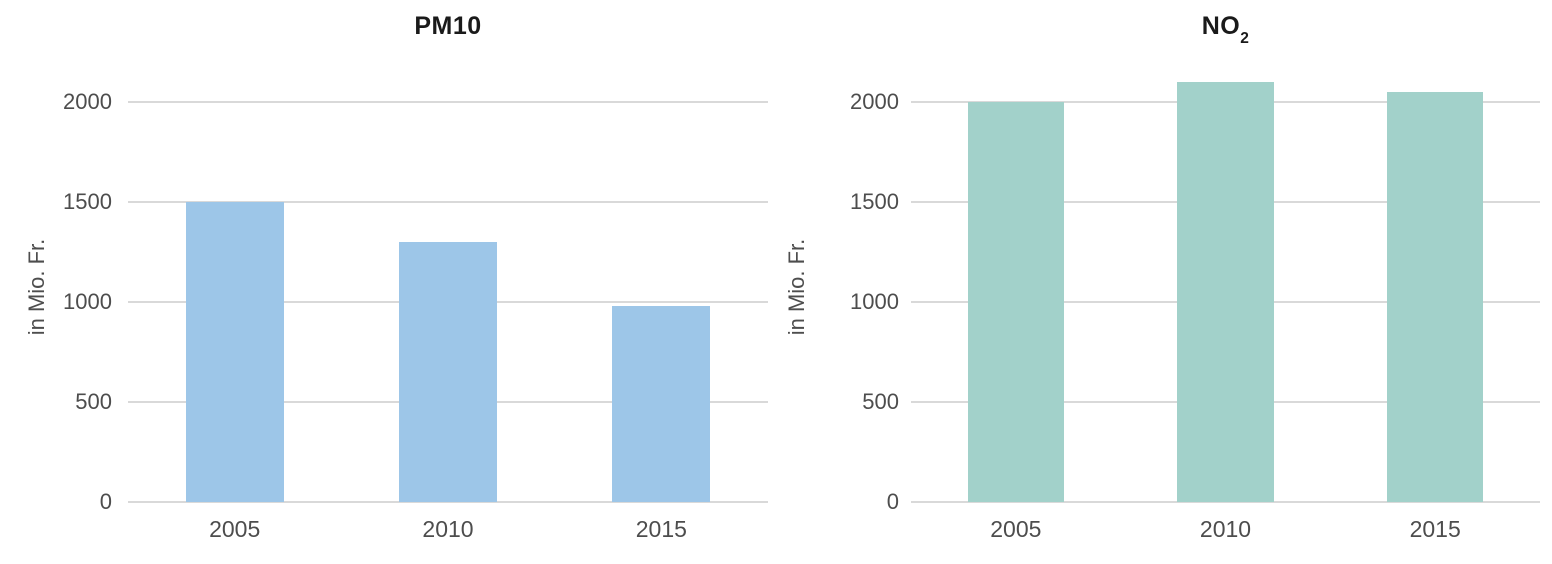 Image resolution: width=1552 pixels, height=564 pixels. I want to click on chart-title: NO2, so click(1225, 29).